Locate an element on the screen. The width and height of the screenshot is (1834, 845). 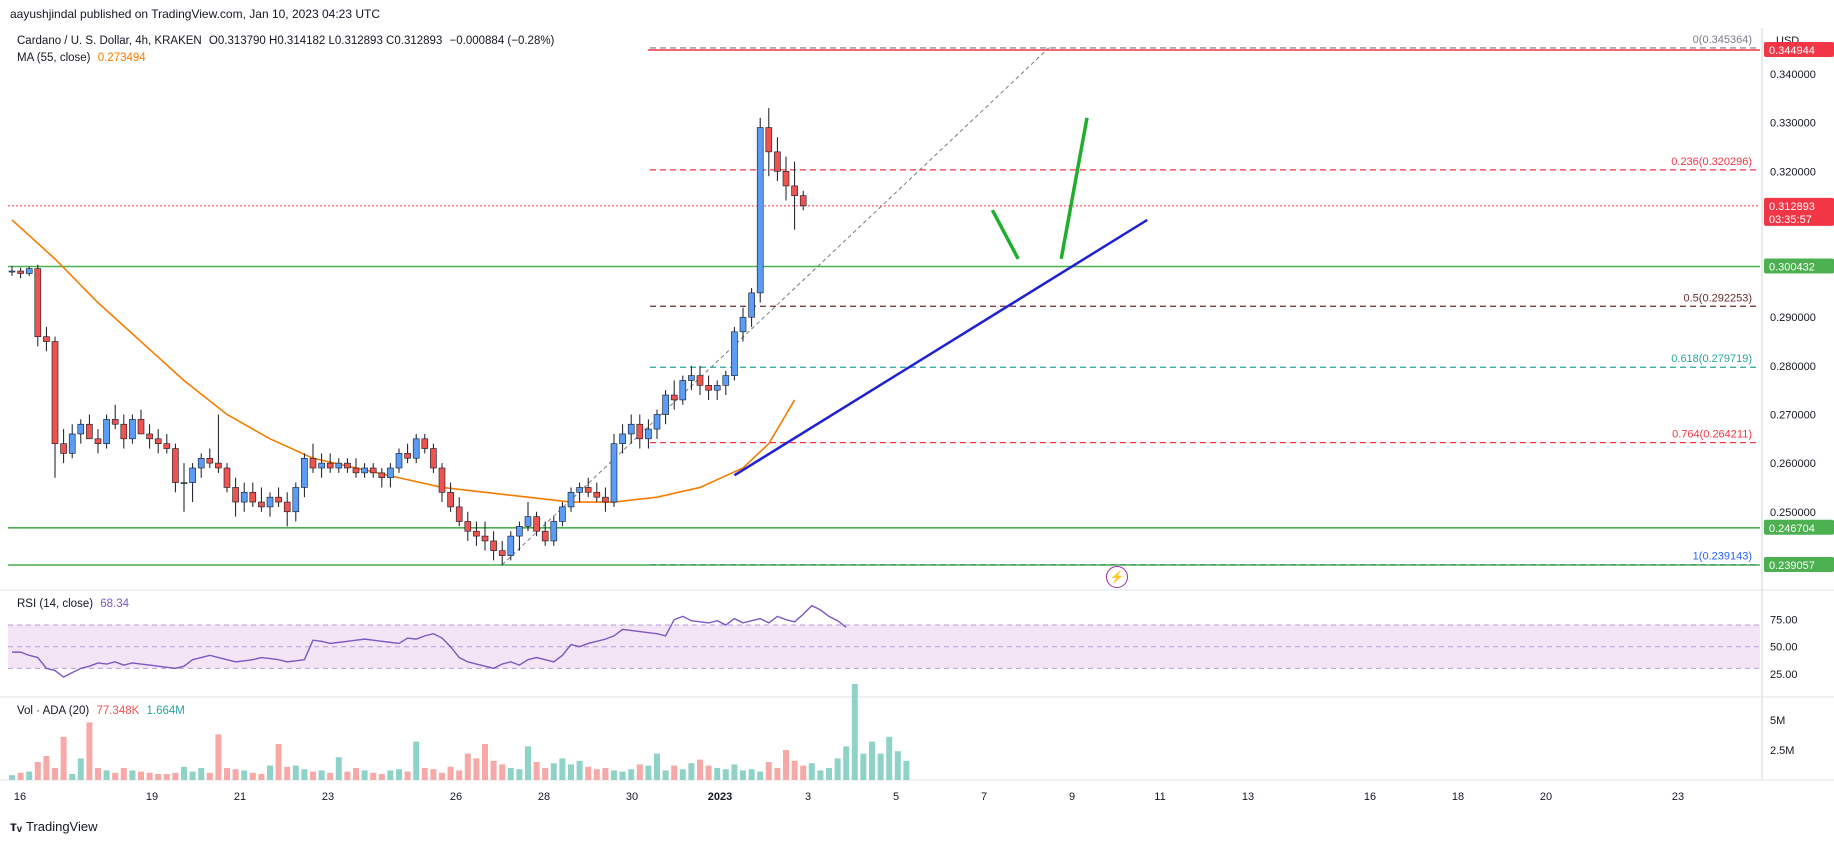
y-tick-label: 0.320000 is located at coordinates (1793, 172).